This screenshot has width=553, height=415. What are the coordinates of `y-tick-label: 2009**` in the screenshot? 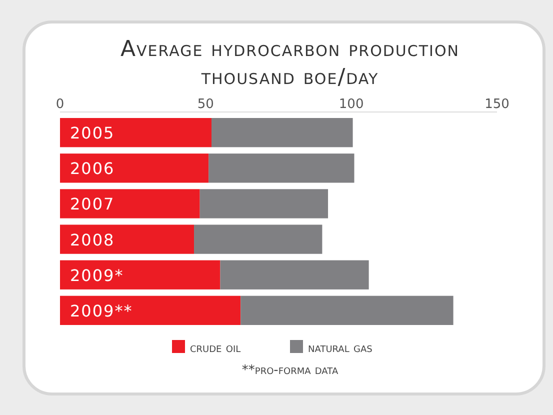 It's located at (101, 310).